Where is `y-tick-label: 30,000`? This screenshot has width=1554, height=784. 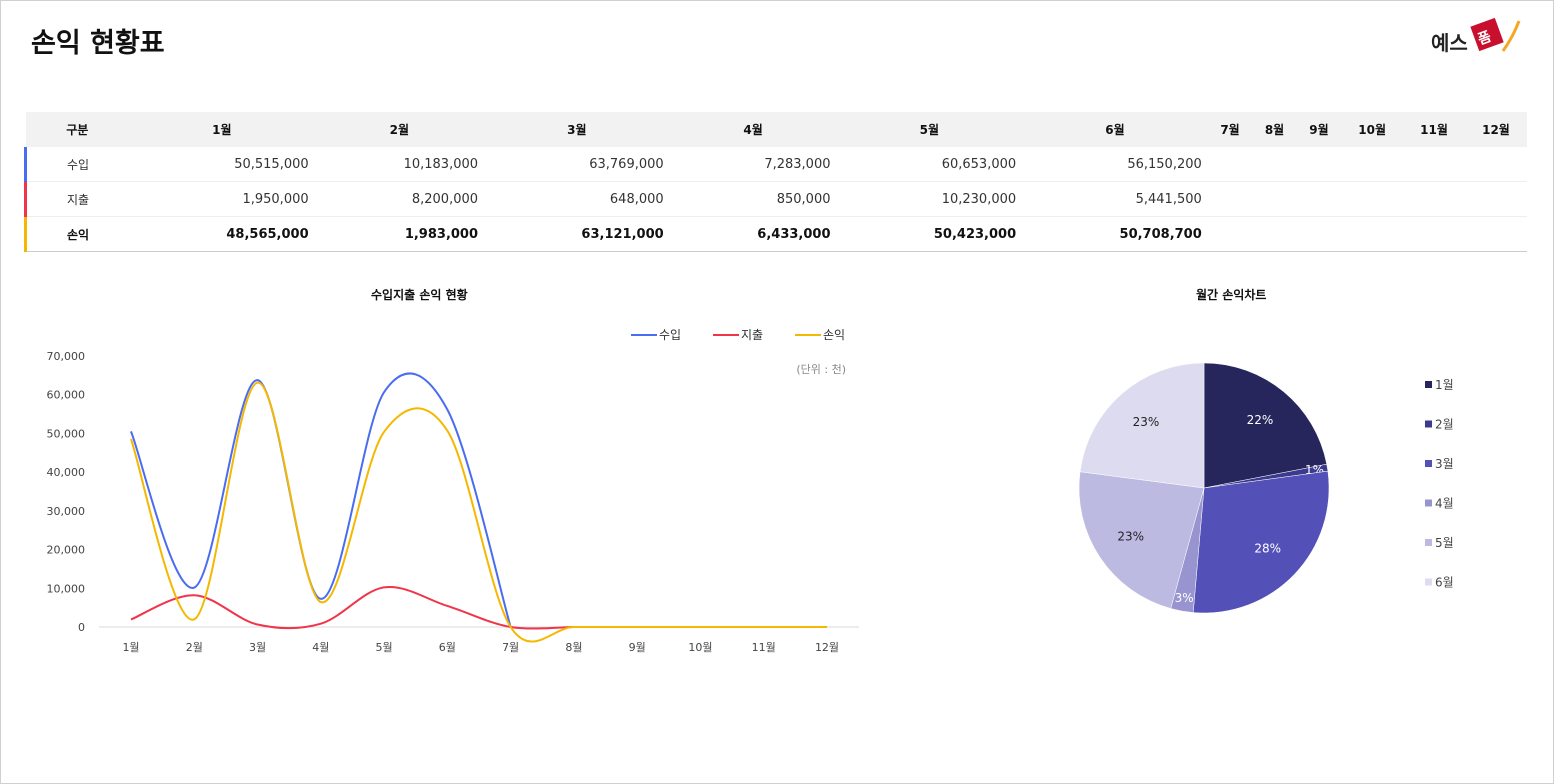
y-tick-label: 30,000 is located at coordinates (66, 511).